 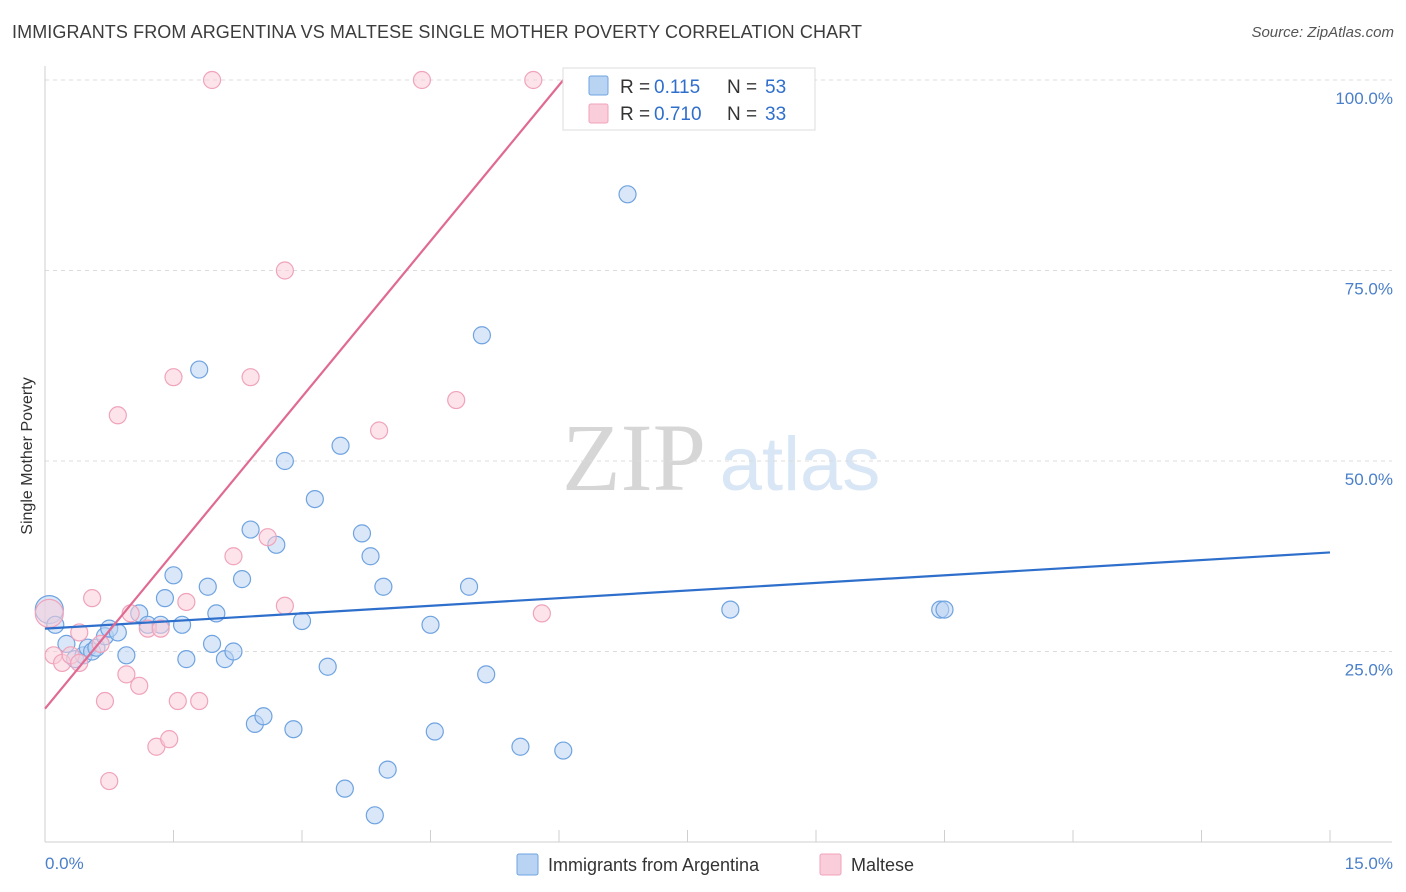 What do you see at coordinates (742, 87) in the screenshot?
I see `legend-n-label-0: N =` at bounding box center [742, 87].